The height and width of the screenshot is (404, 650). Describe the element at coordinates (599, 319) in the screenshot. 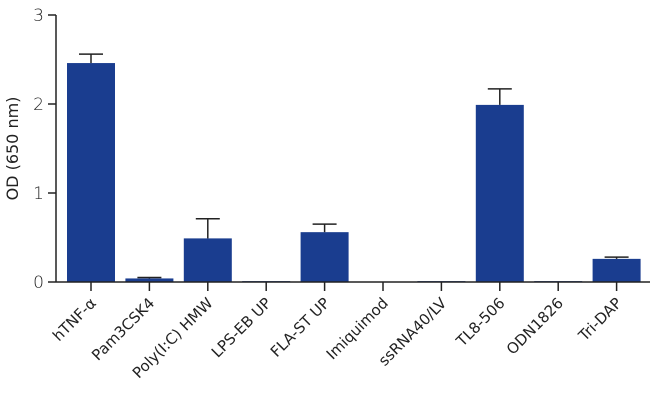

I see `x-tick-label: Tri-DAP` at that location.